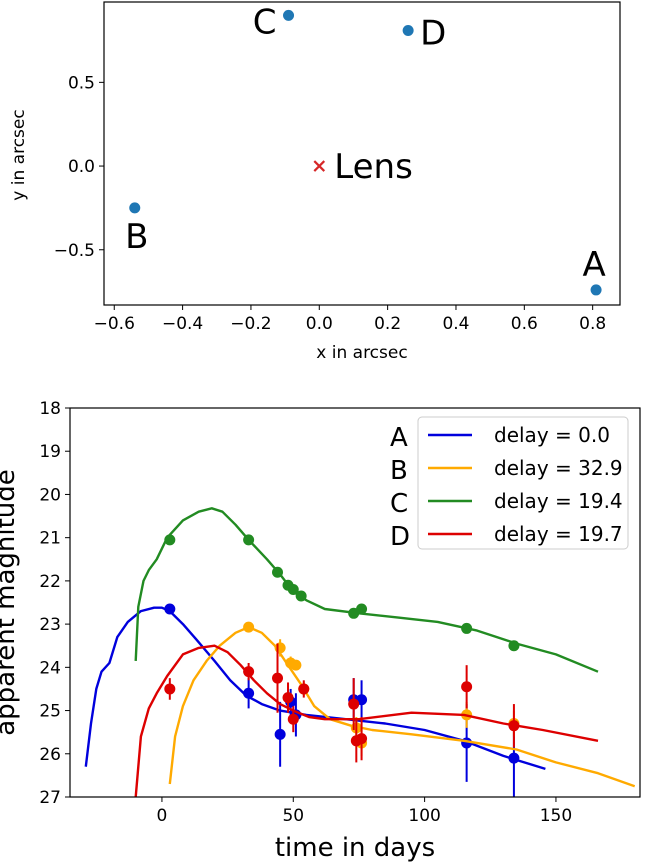 This screenshot has height=863, width=664. Describe the element at coordinates (81, 167) in the screenshot. I see `y-tick-label: 0.0` at that location.